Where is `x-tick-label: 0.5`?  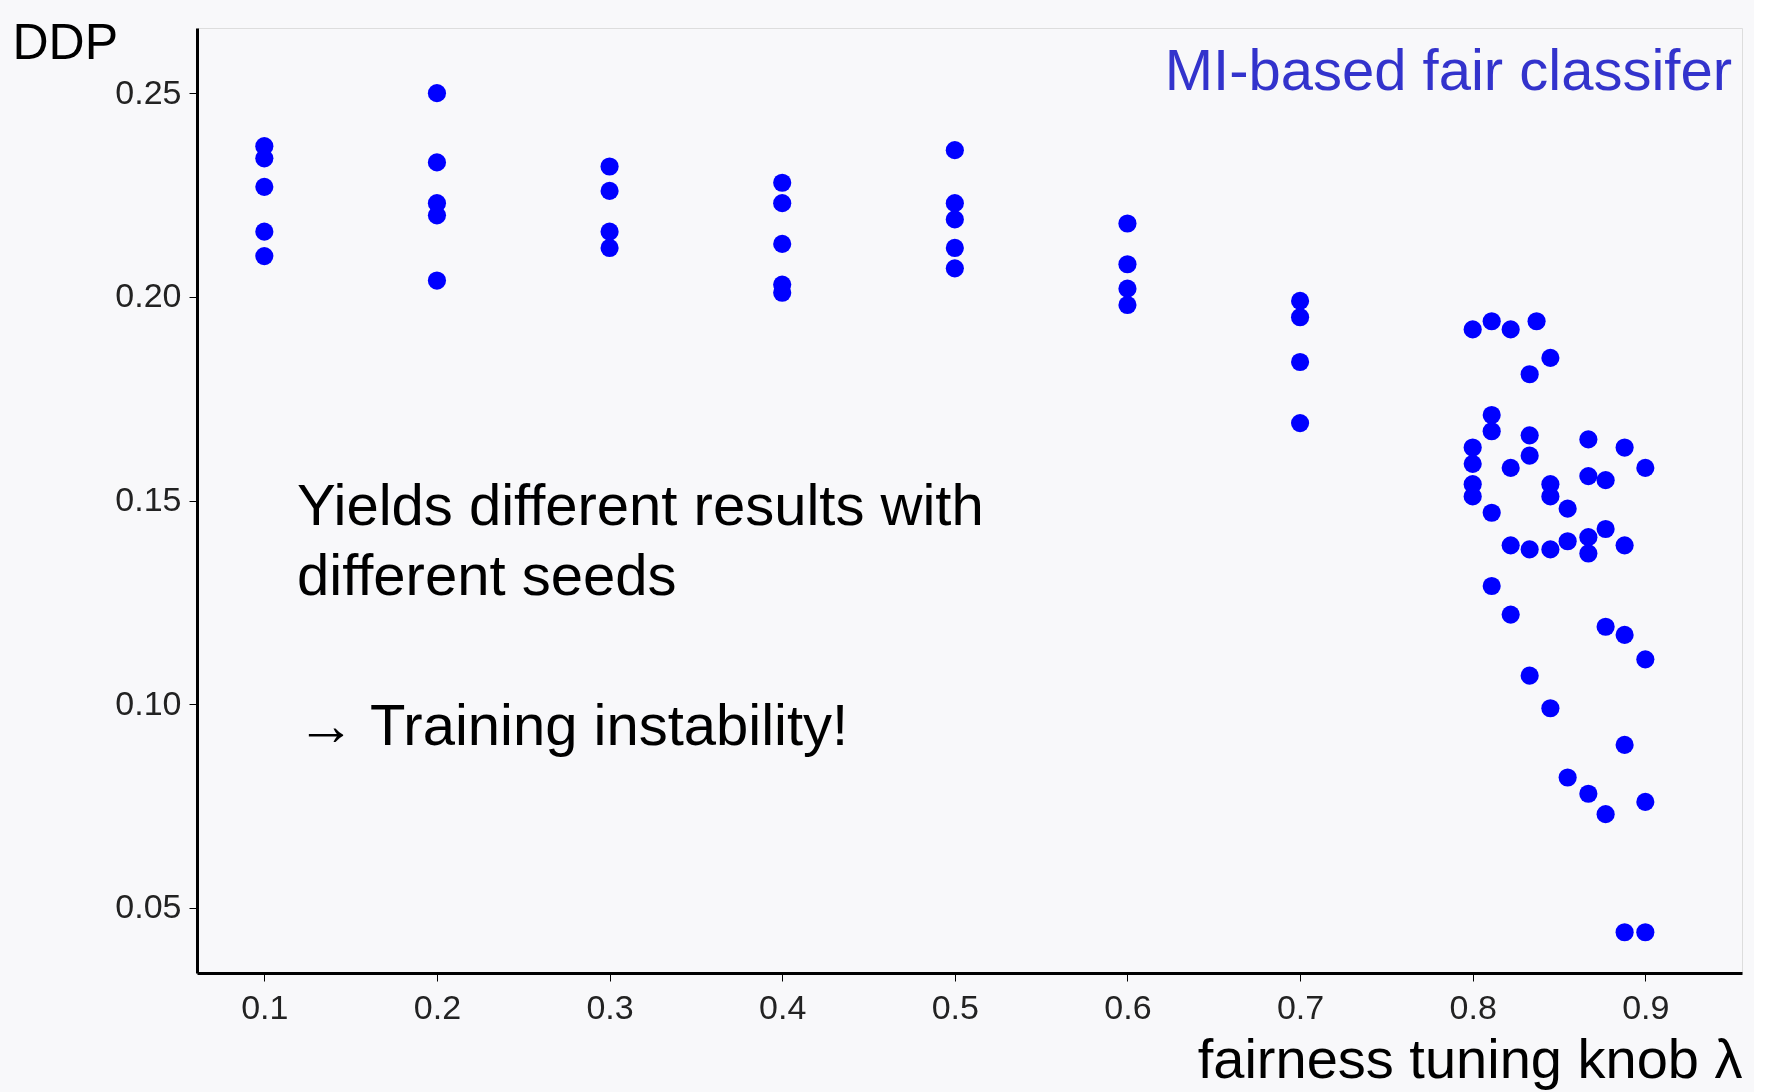 x-tick-label: 0.5 is located at coordinates (955, 1006).